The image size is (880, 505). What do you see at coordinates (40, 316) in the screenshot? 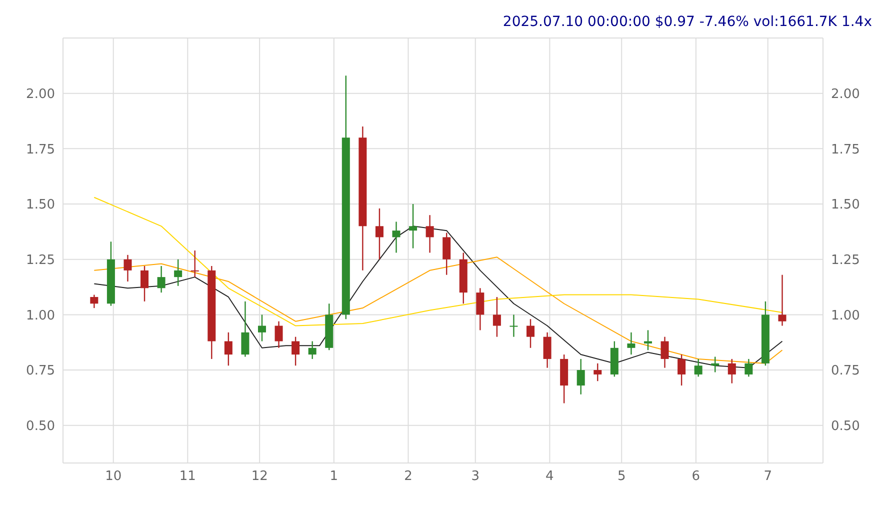
I see `y-tick-label: 1.00` at bounding box center [40, 316].